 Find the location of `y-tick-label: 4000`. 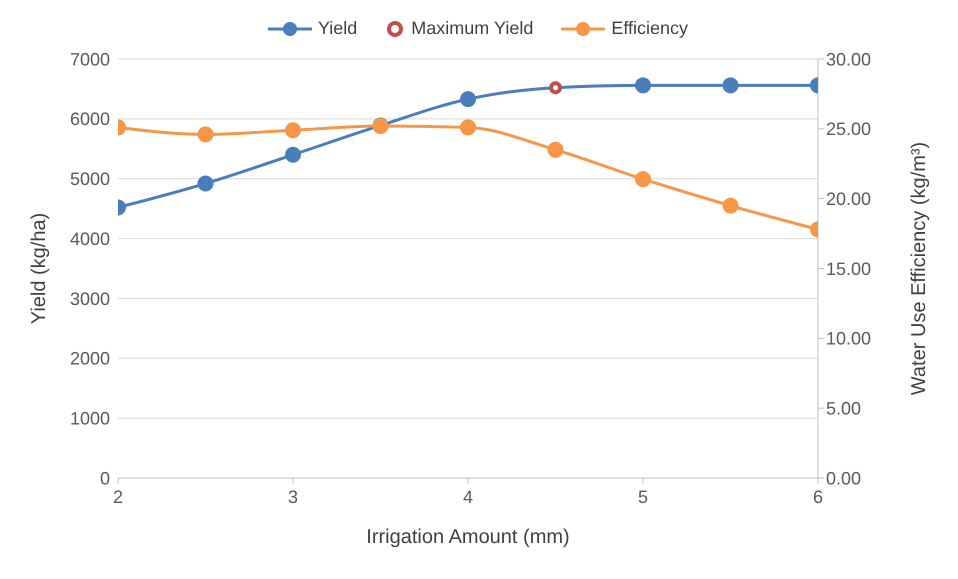

y-tick-label: 4000 is located at coordinates (90, 238).